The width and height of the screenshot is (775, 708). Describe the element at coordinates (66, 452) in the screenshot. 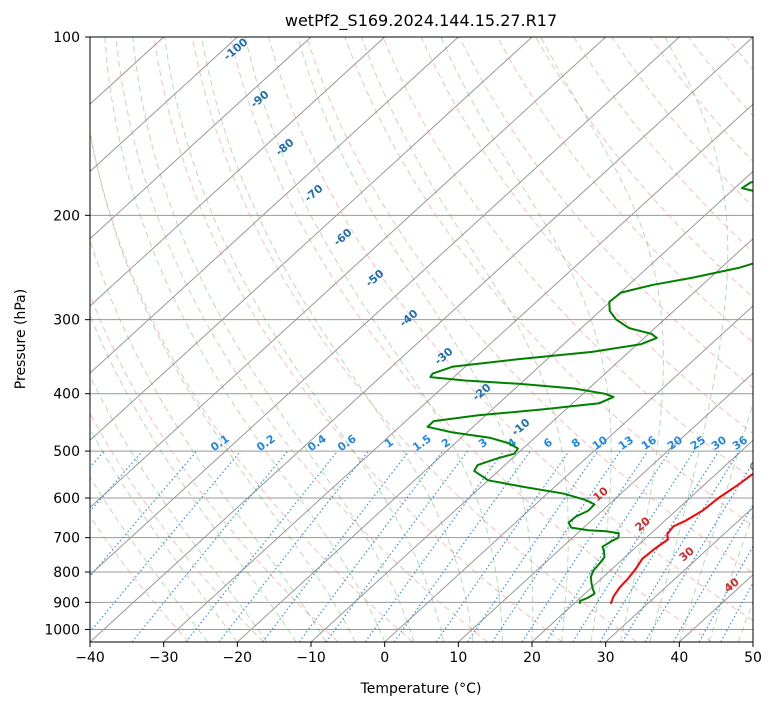

I see `y-tick-label: 500` at that location.